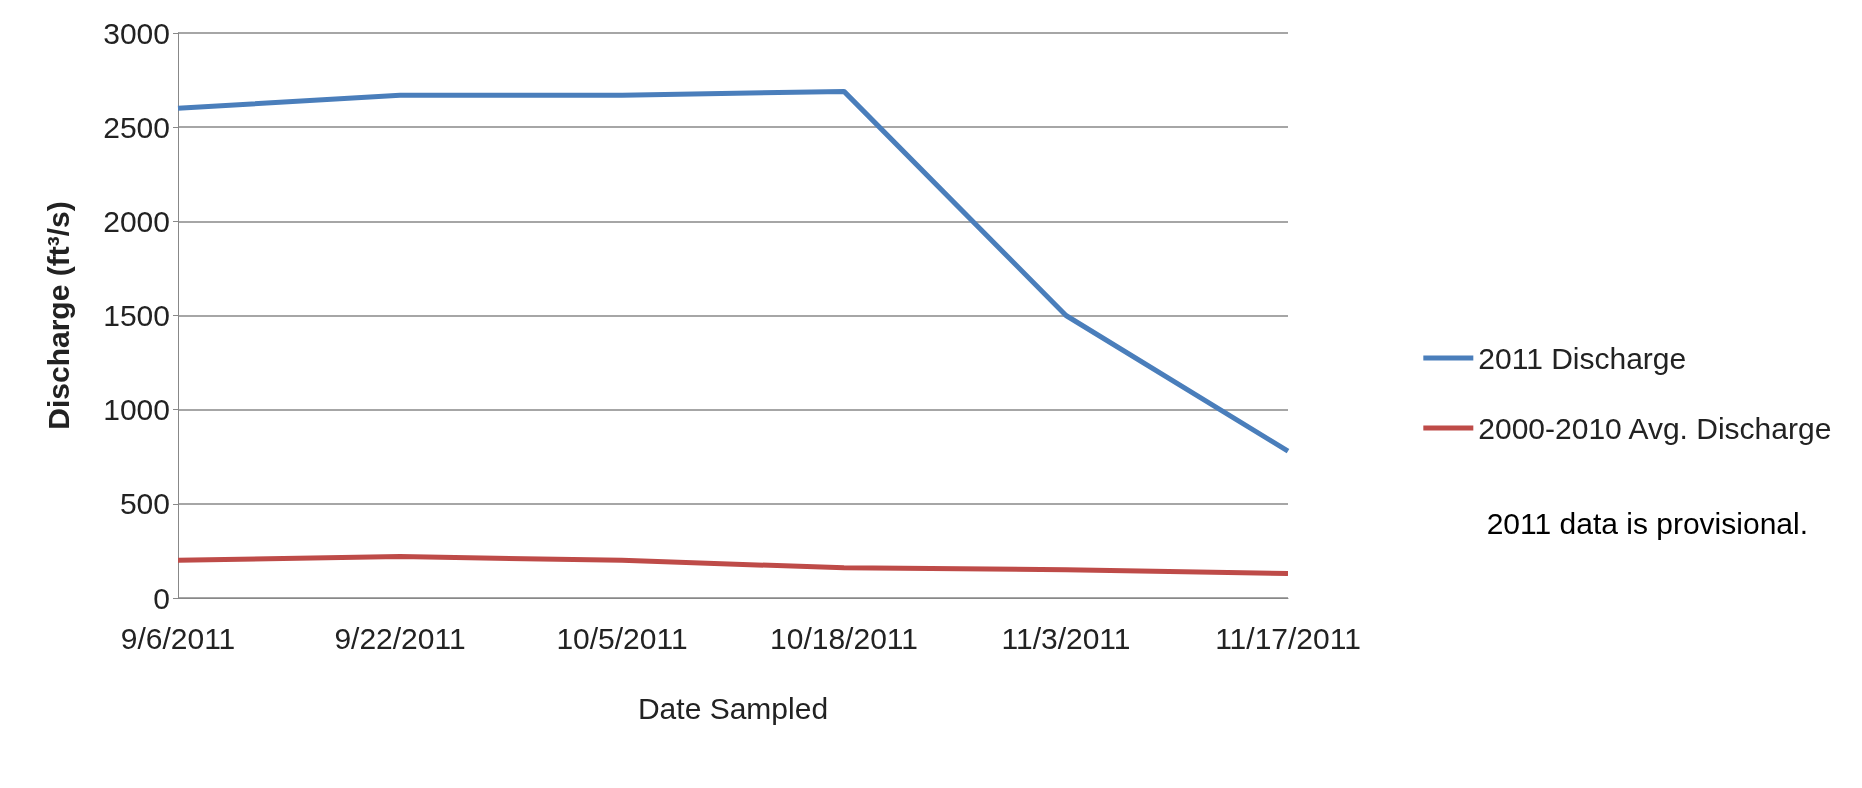  I want to click on x-tick-label: 9/22/2011, so click(400, 638).